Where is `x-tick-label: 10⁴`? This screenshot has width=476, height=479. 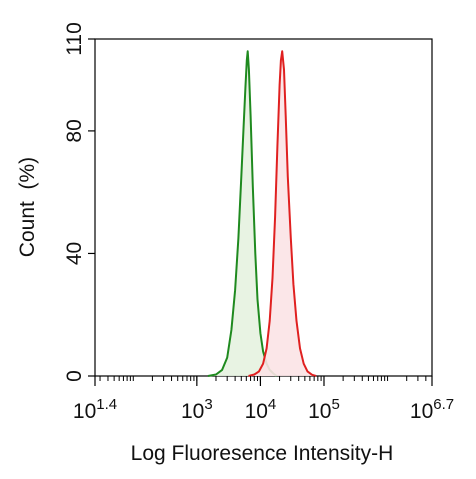
x-tick-label: 10⁴ is located at coordinates (261, 409).